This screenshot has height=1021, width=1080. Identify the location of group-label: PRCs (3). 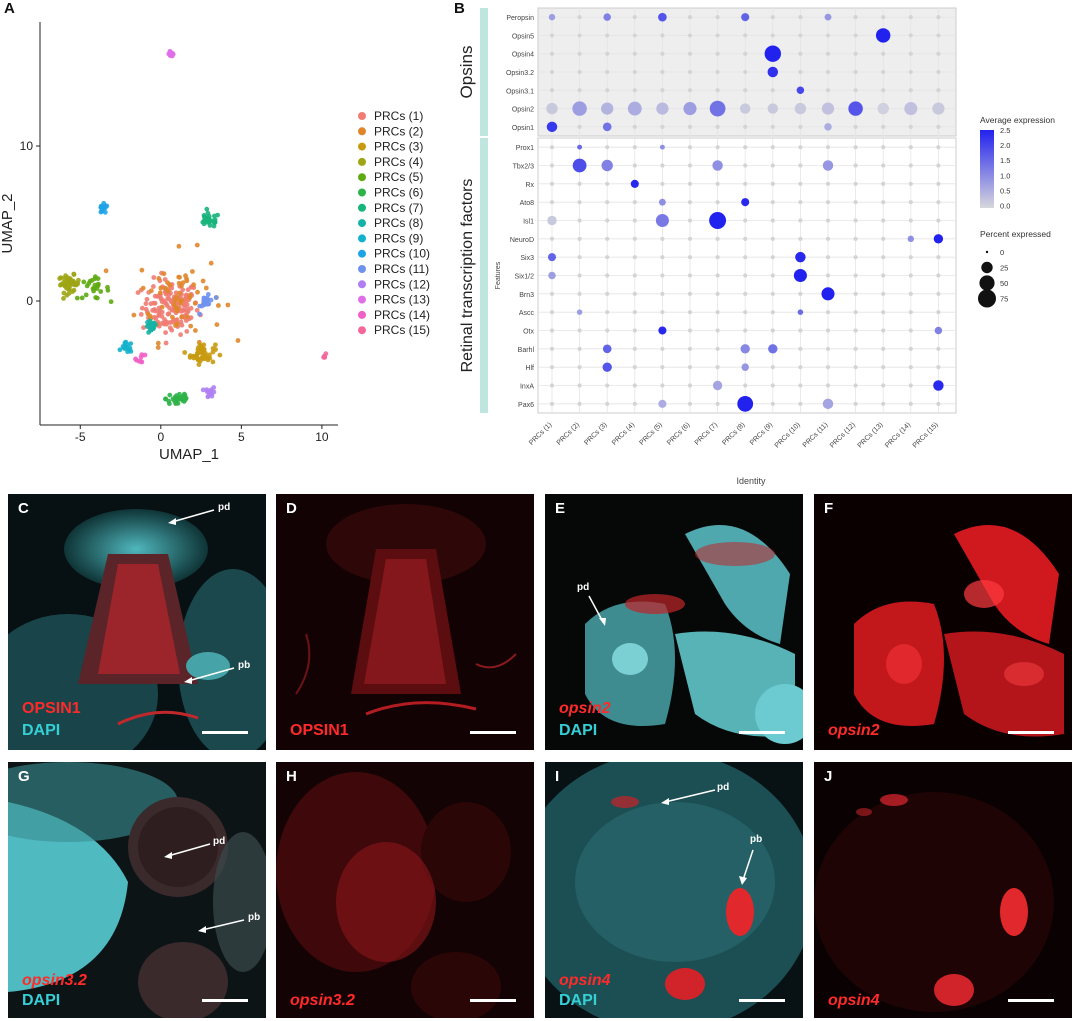
(595, 433).